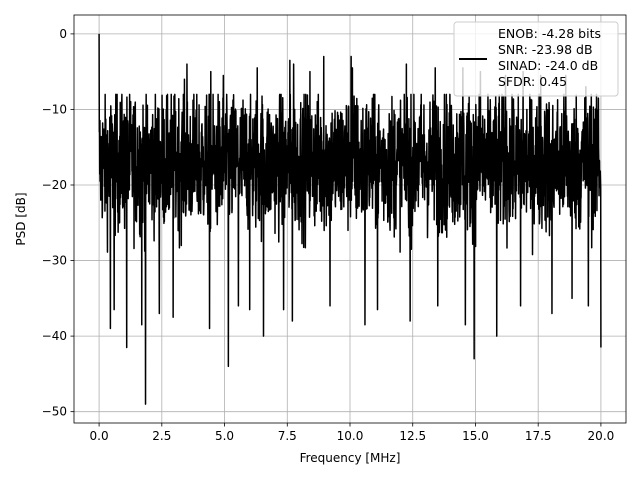 The height and width of the screenshot is (480, 640). I want to click on x-tick-label: 17.5, so click(538, 436).